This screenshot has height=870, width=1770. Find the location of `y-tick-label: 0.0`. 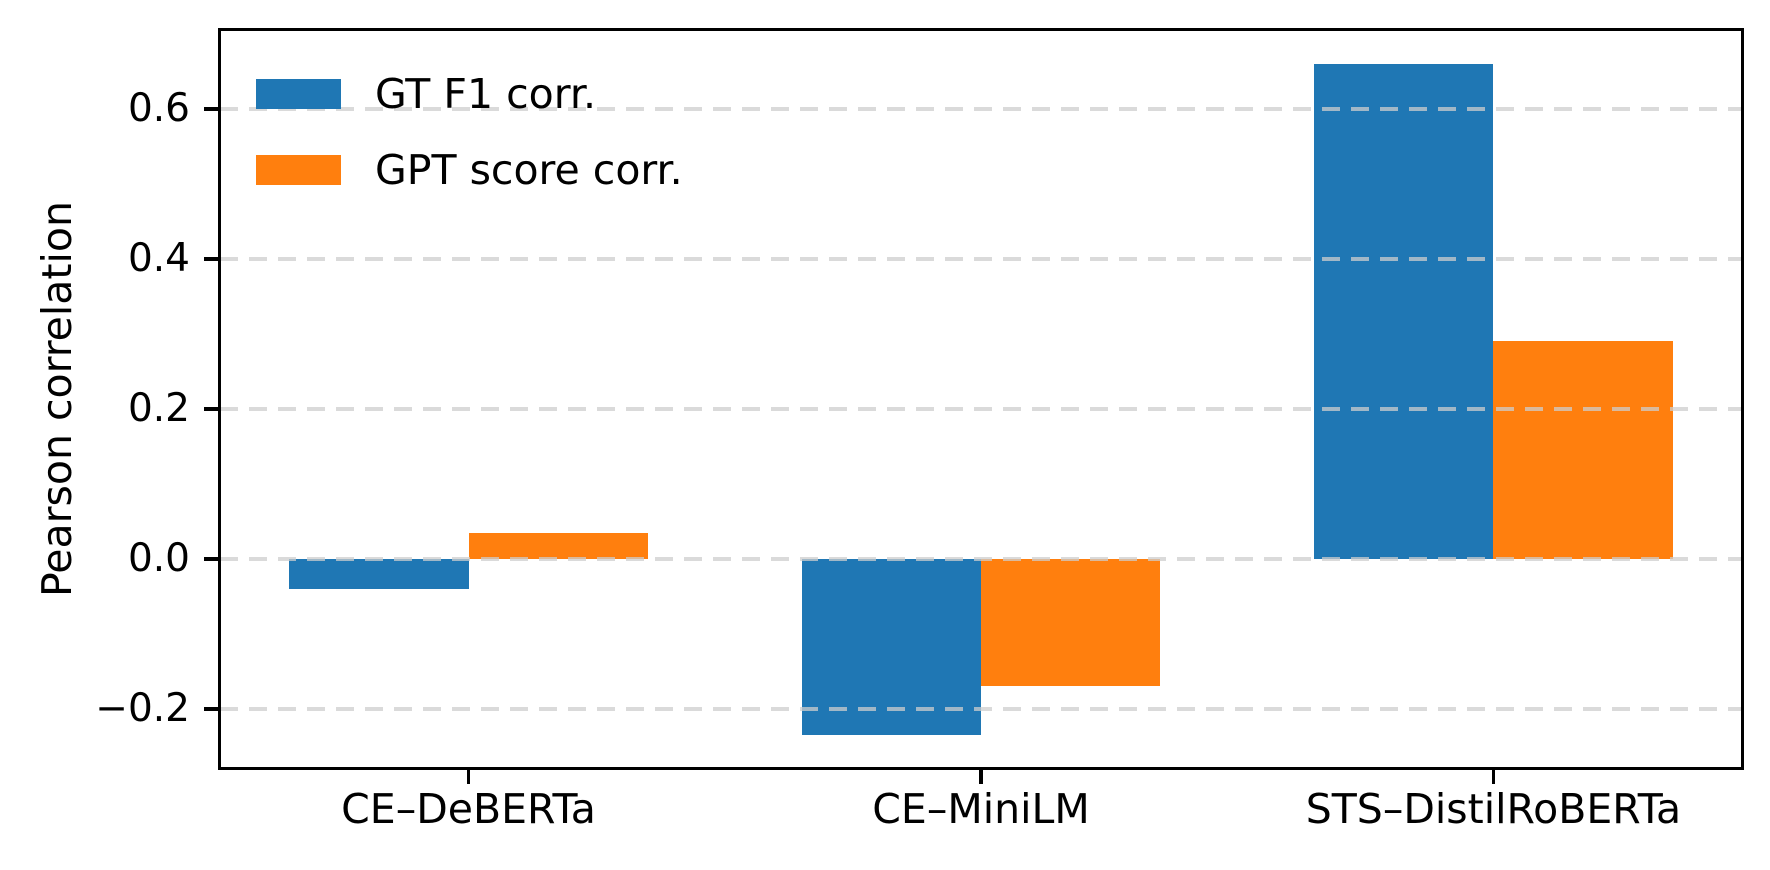

y-tick-label: 0.0 is located at coordinates (158, 558).